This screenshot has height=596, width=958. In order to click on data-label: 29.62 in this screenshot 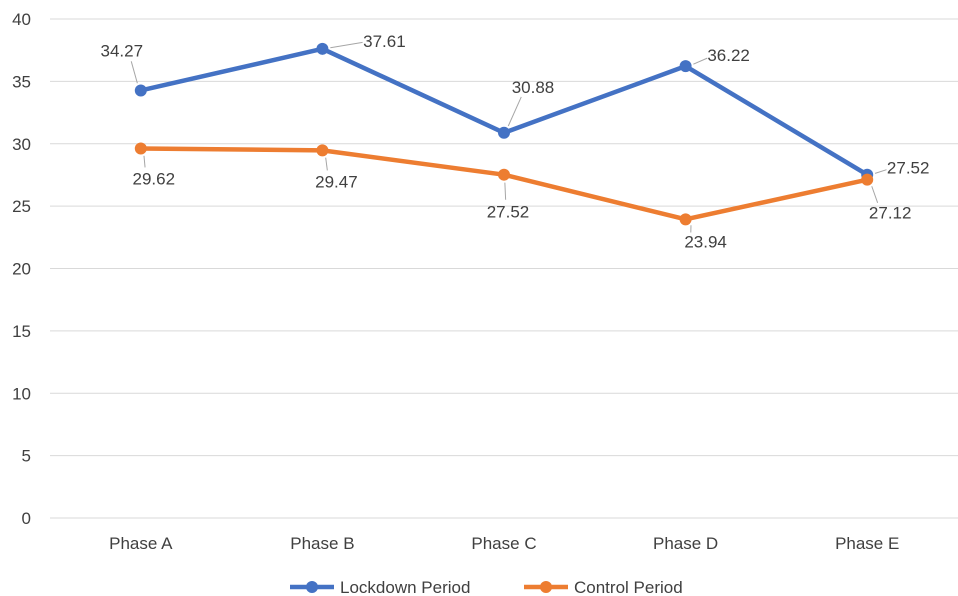, I will do `click(154, 178)`.